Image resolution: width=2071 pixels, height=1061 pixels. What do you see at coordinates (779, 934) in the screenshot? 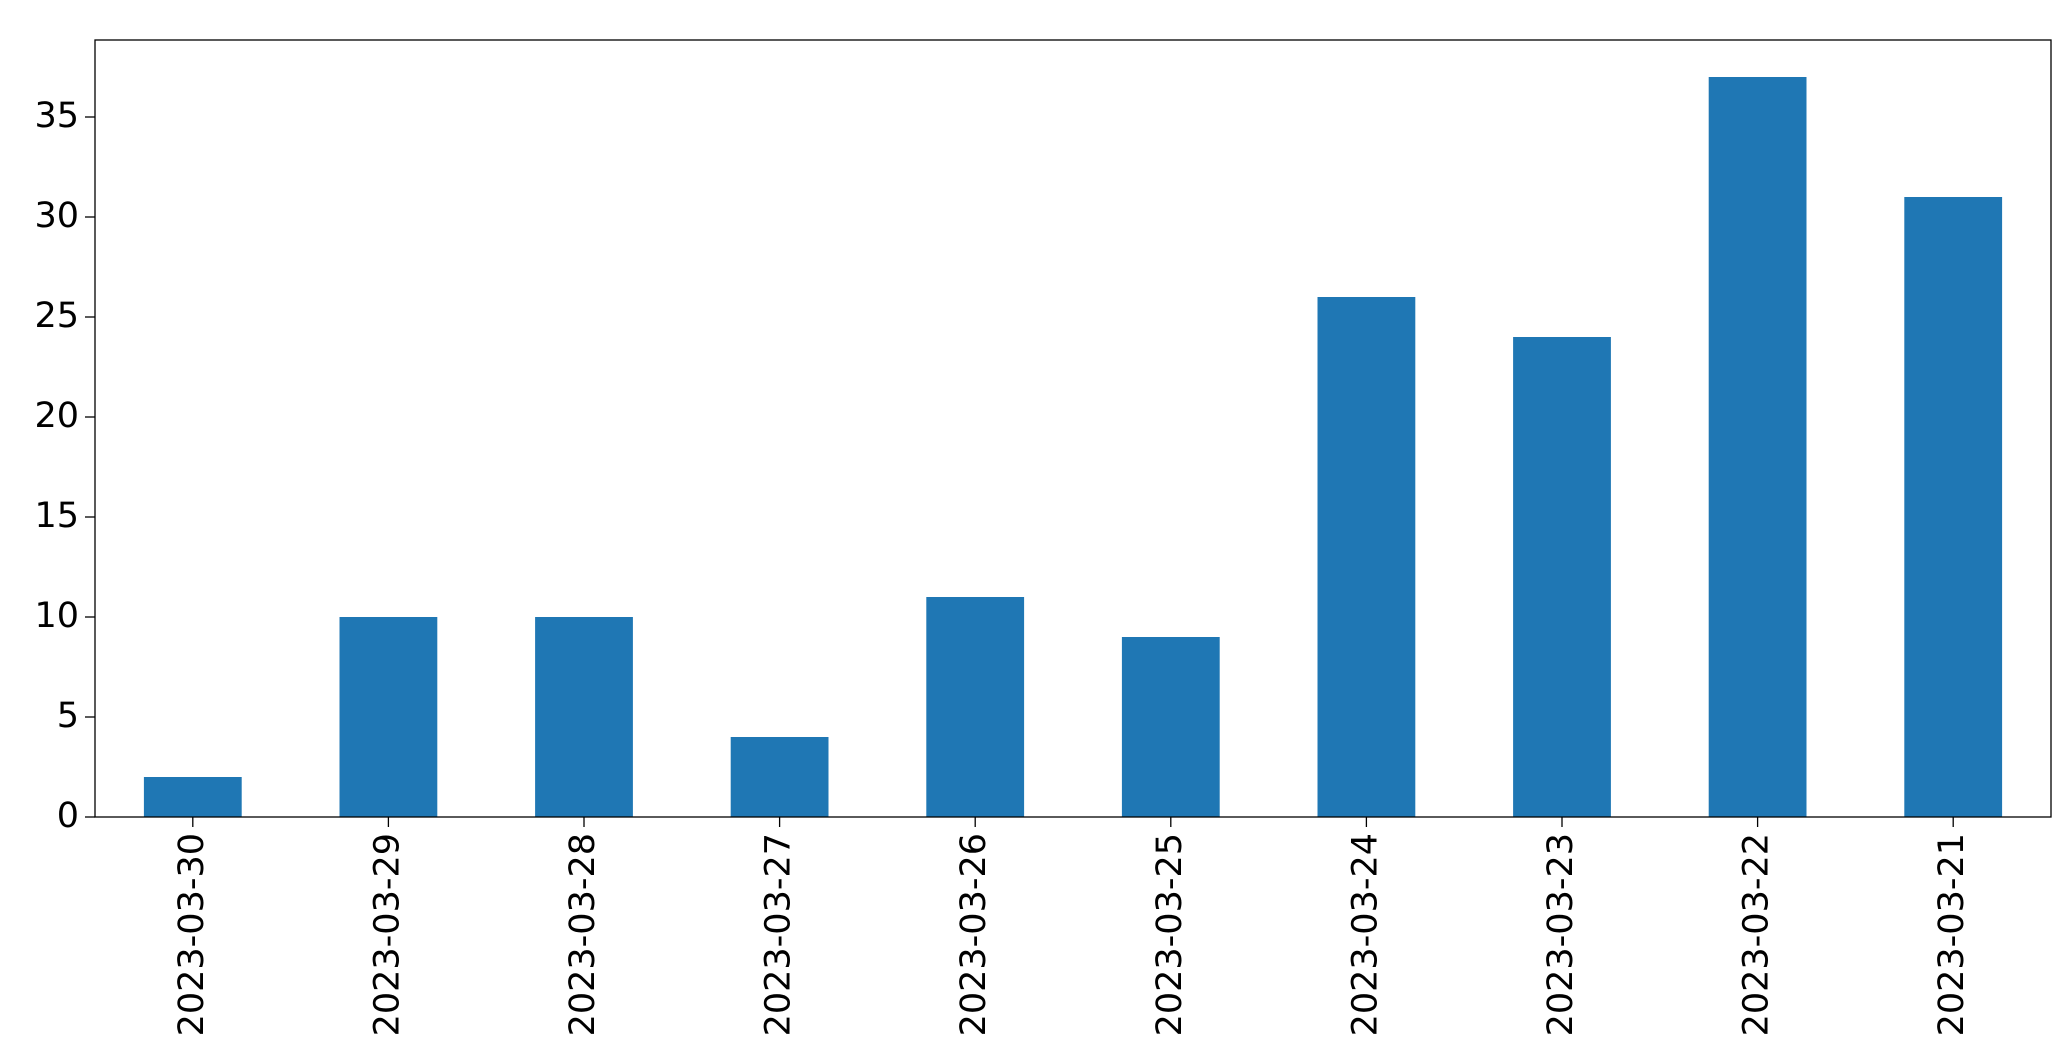
I see `x-tick-label: 2023-03-27` at bounding box center [779, 934].